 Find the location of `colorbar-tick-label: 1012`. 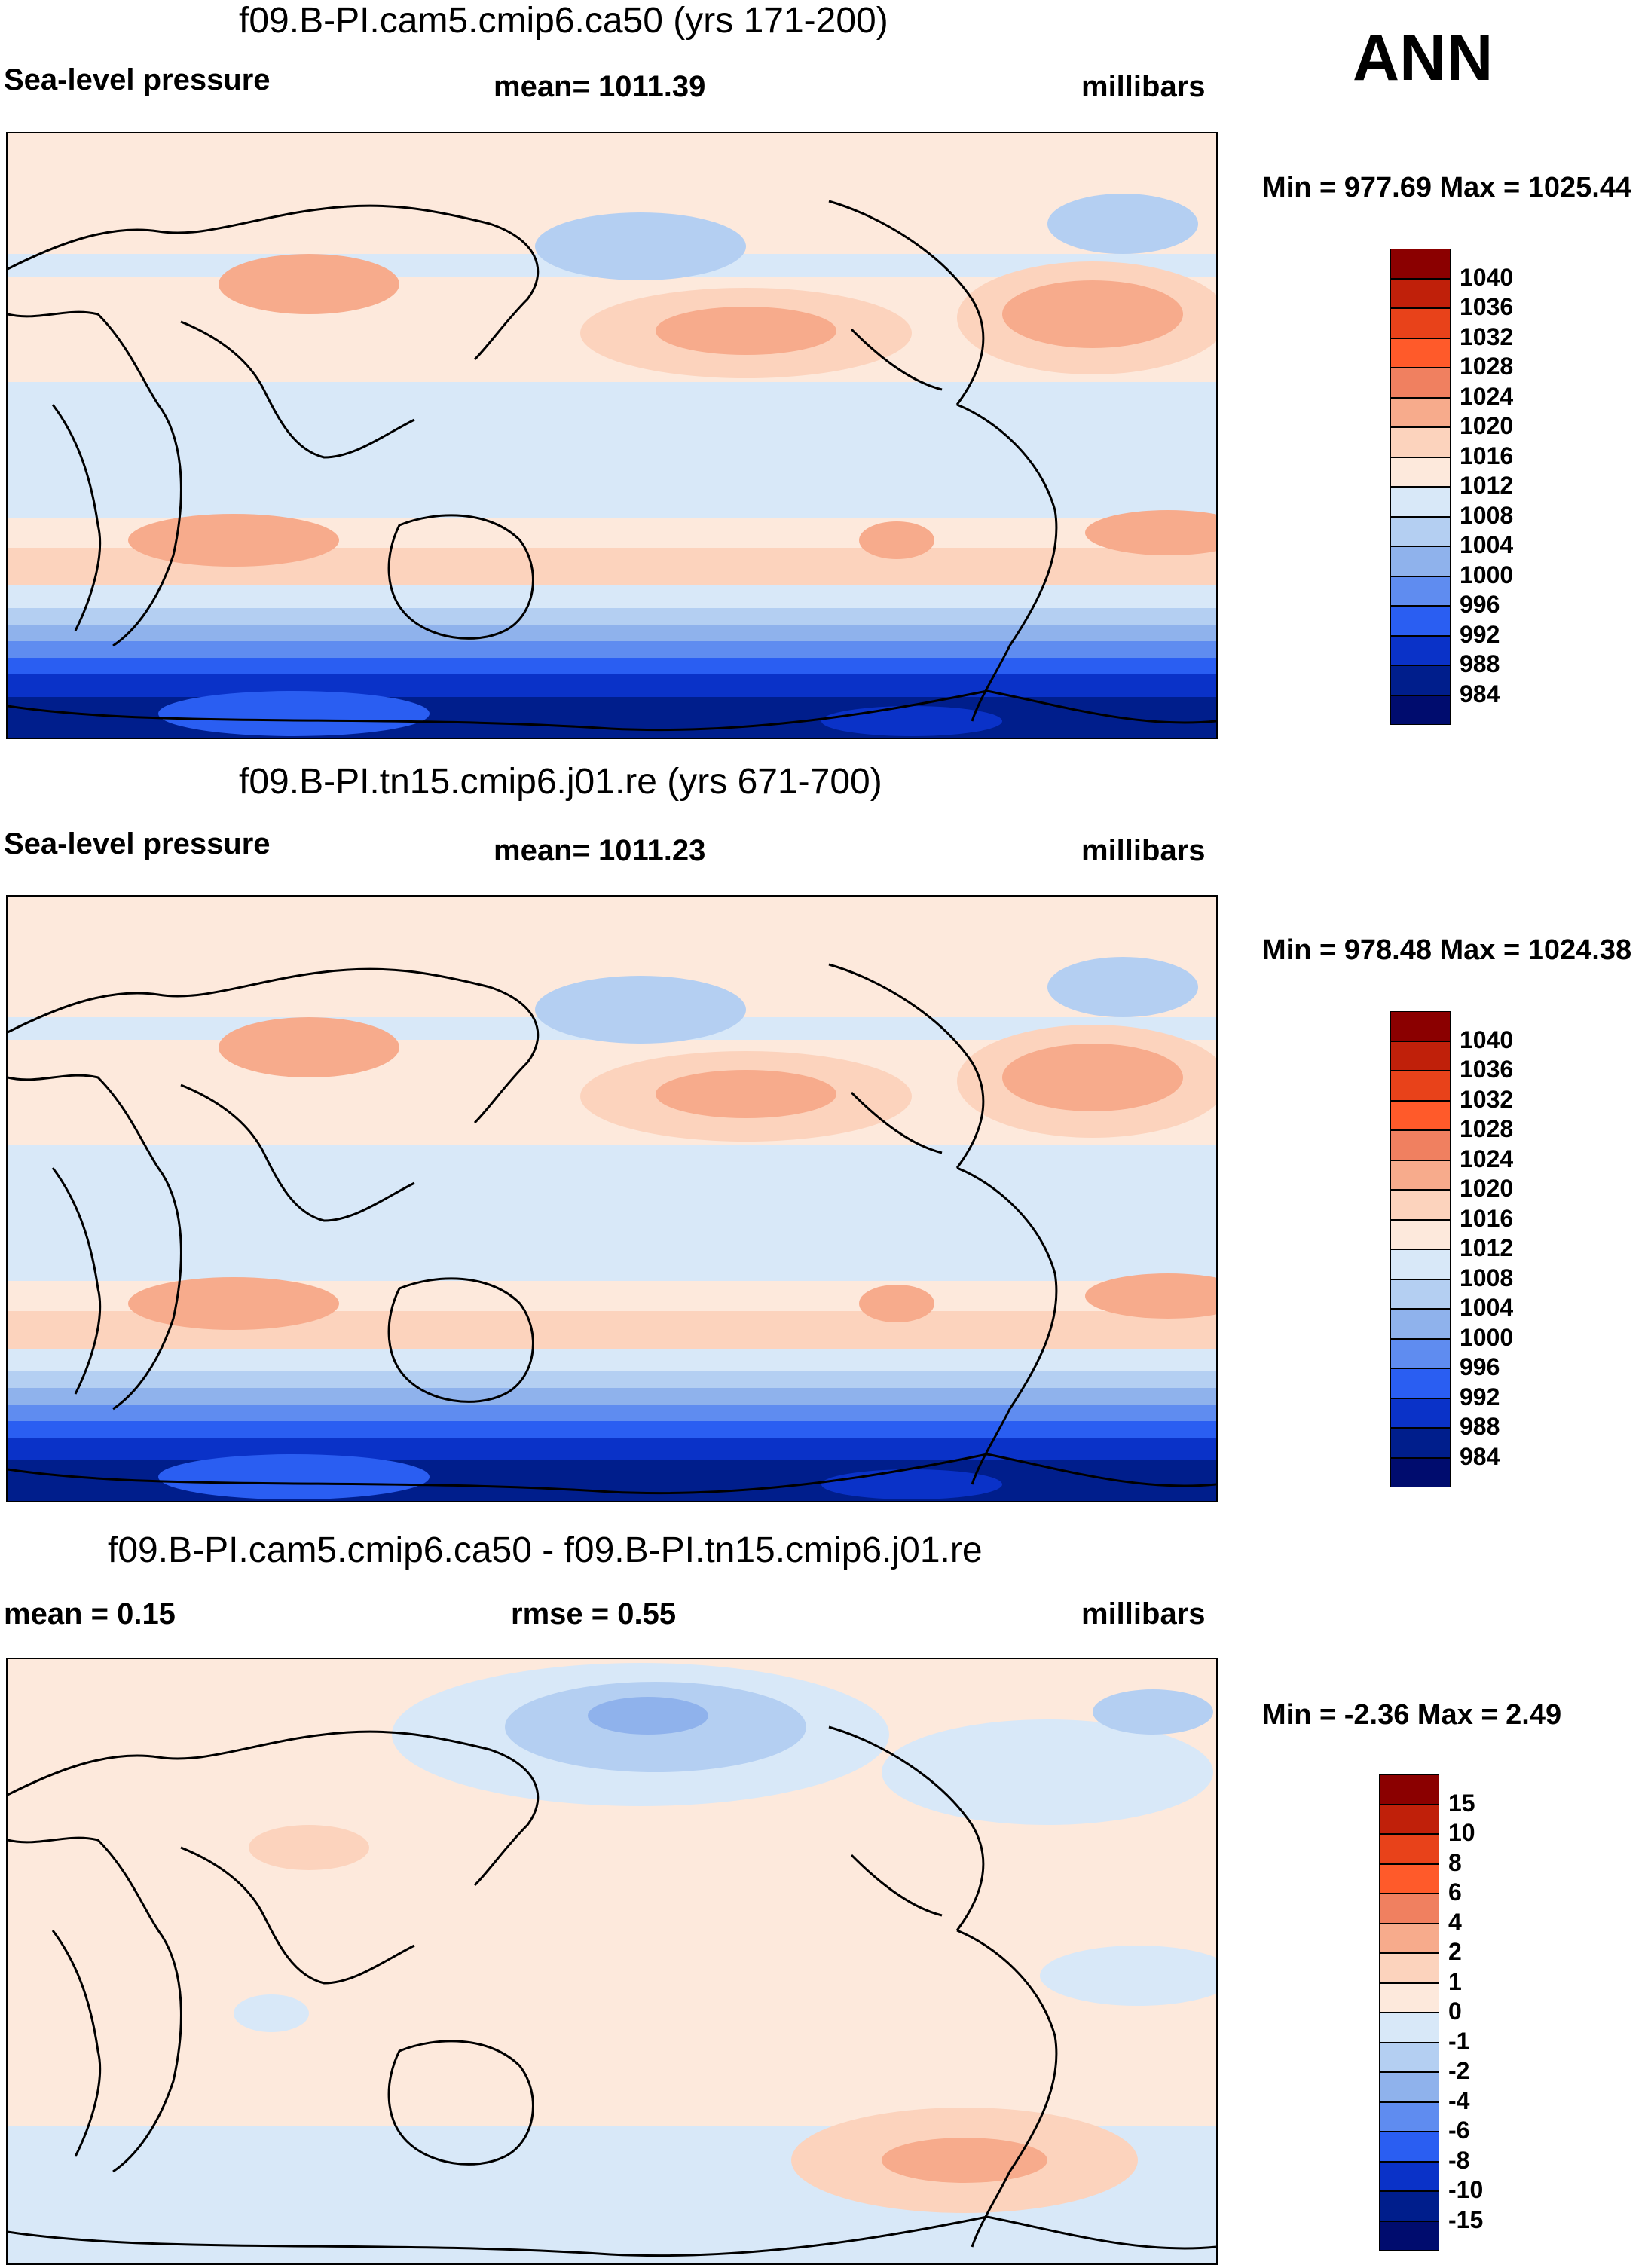

colorbar-tick-label: 1012 is located at coordinates (1487, 1247).